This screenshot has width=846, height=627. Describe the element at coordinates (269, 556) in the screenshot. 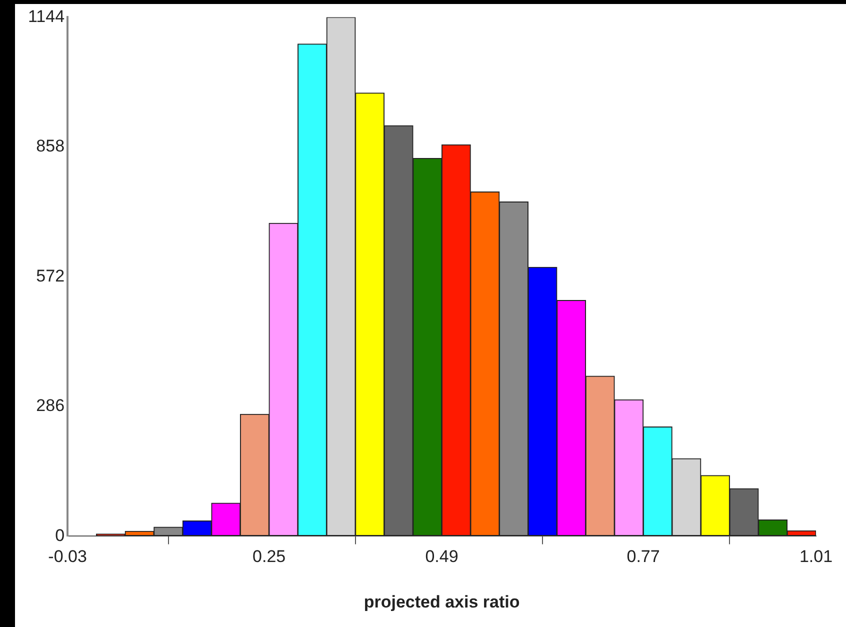

I see `x-tick-label: 0.25` at that location.